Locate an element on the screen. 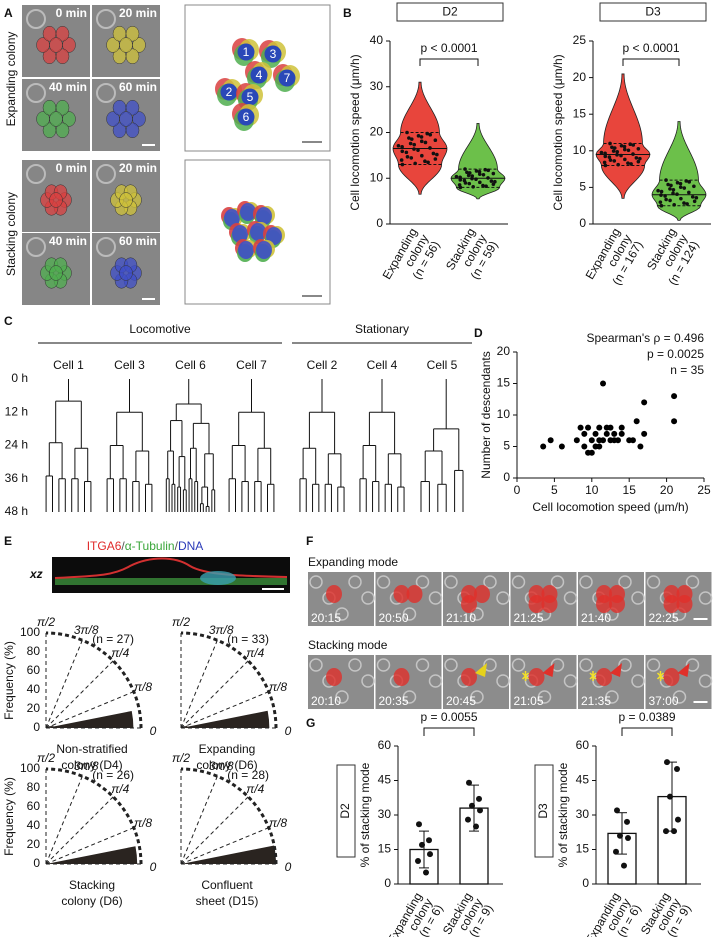 This screenshot has width=714, height=937. y-tick-label: 5 is located at coordinates (506, 446).